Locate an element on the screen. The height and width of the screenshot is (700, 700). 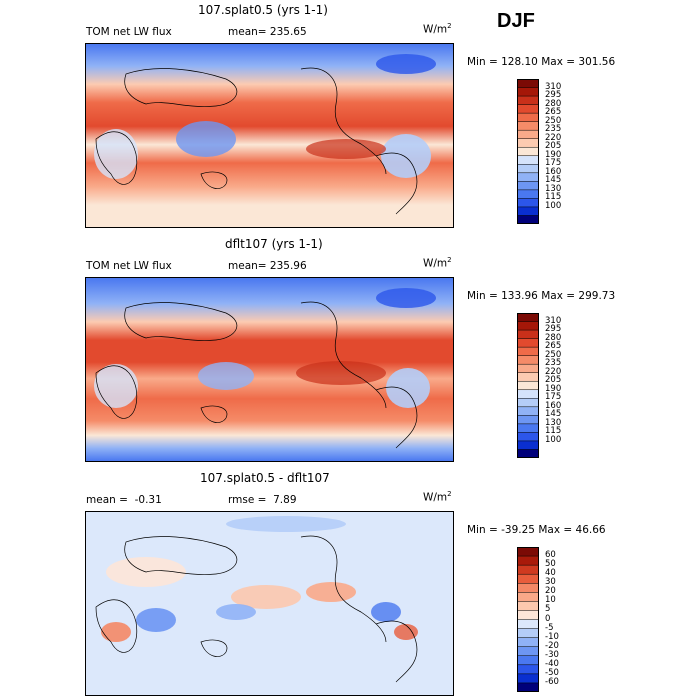
panel-2-map-field is located at coordinates (269, 369).